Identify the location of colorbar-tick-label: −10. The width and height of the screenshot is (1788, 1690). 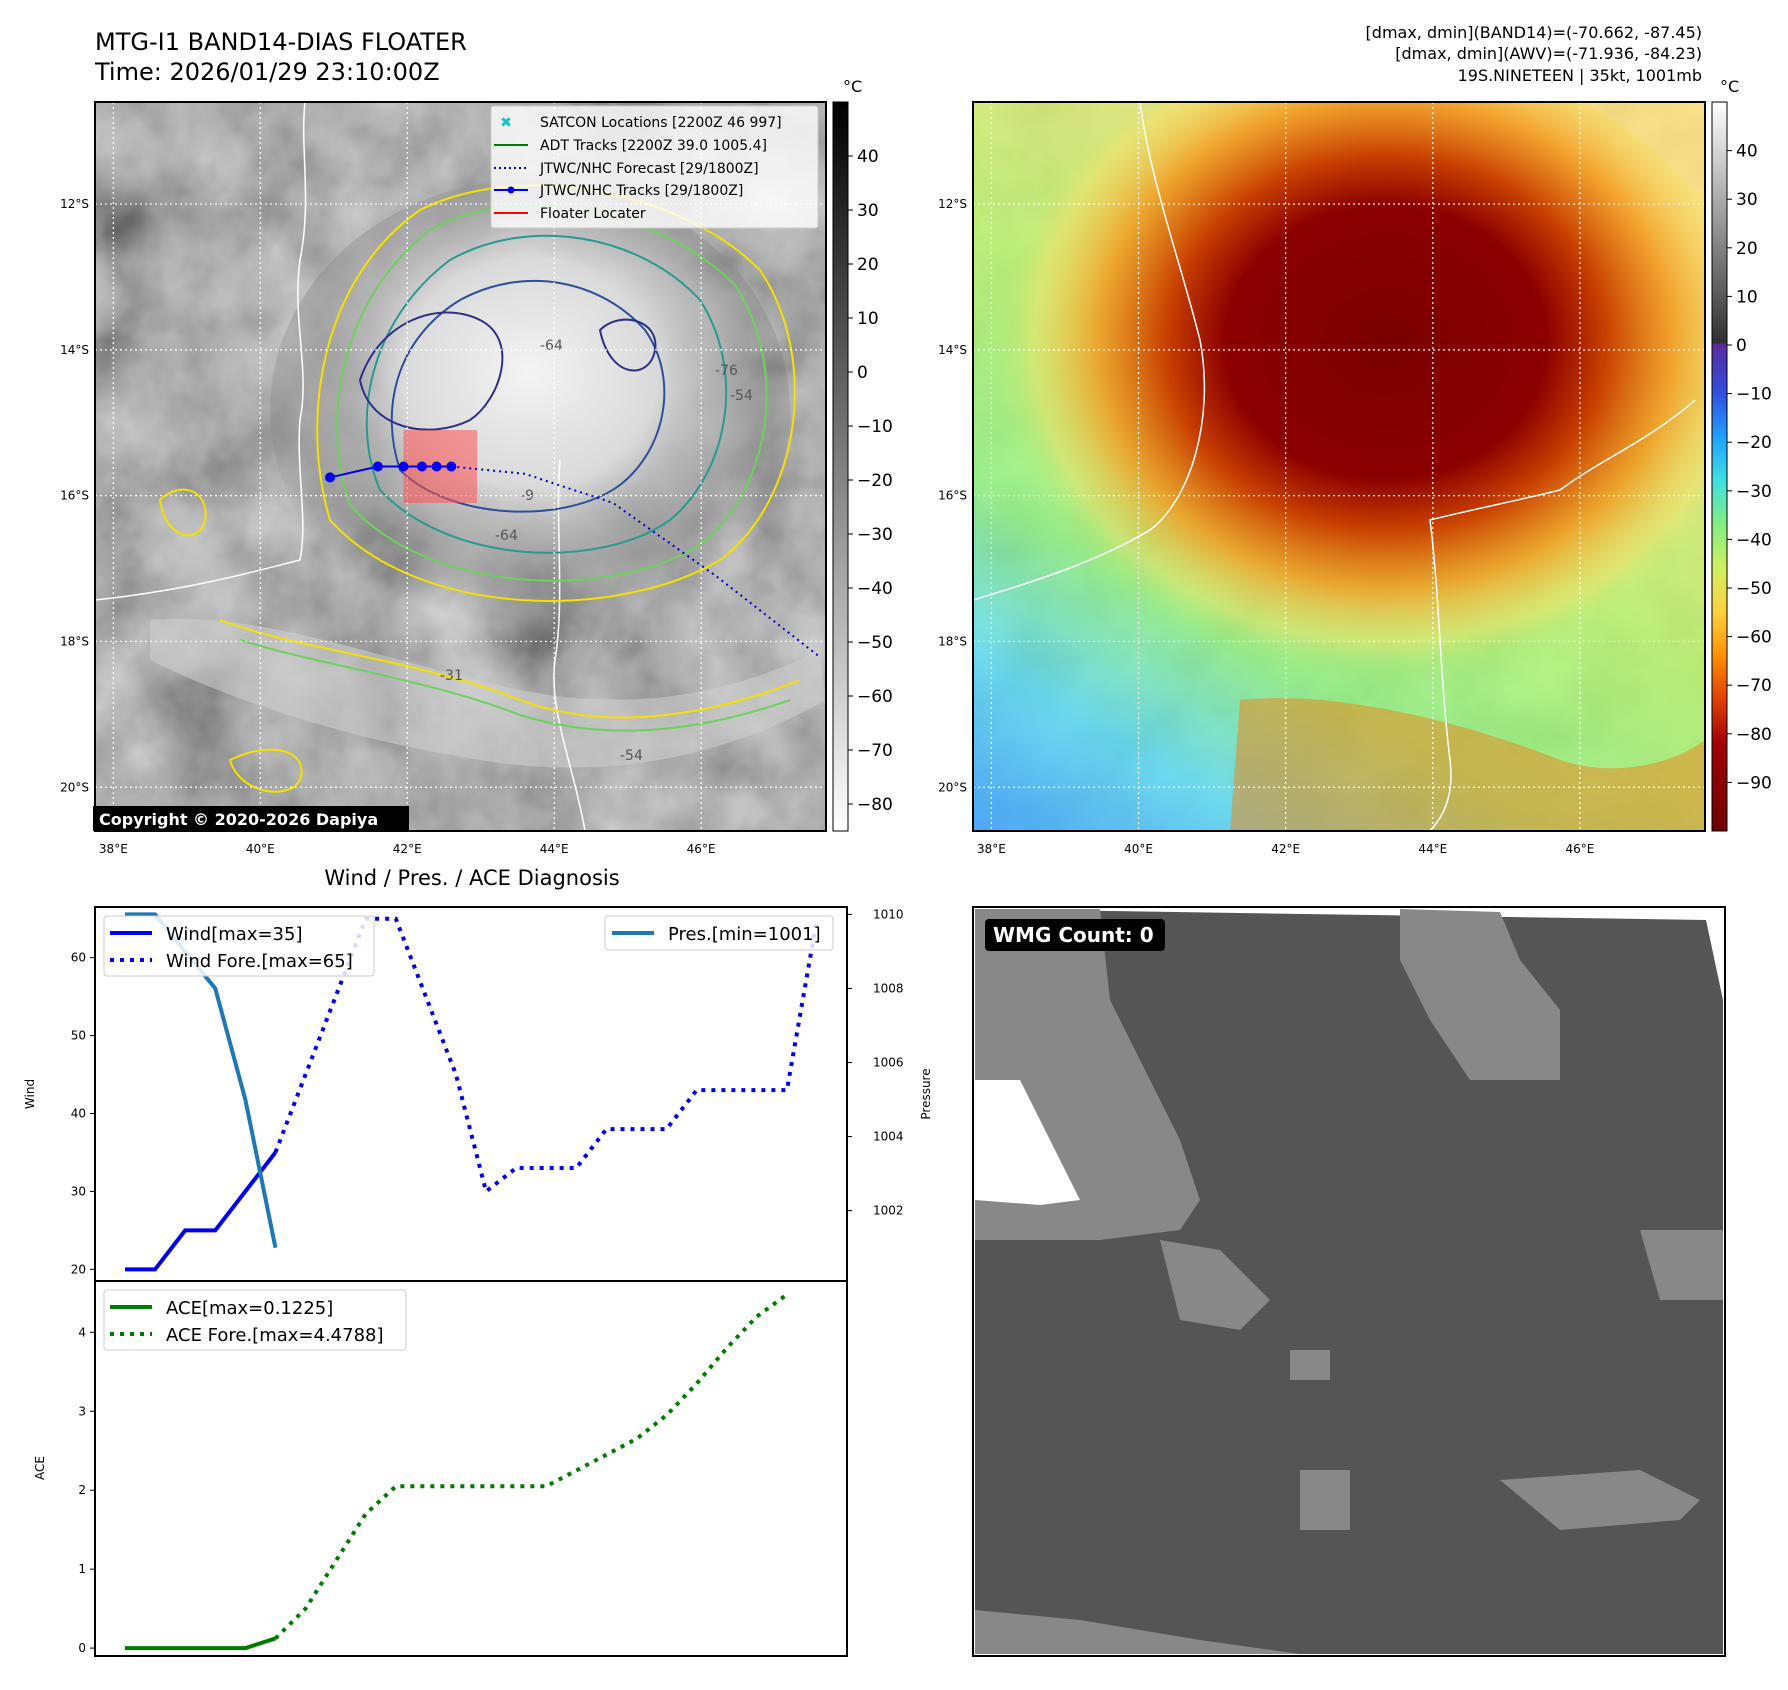
(875, 427).